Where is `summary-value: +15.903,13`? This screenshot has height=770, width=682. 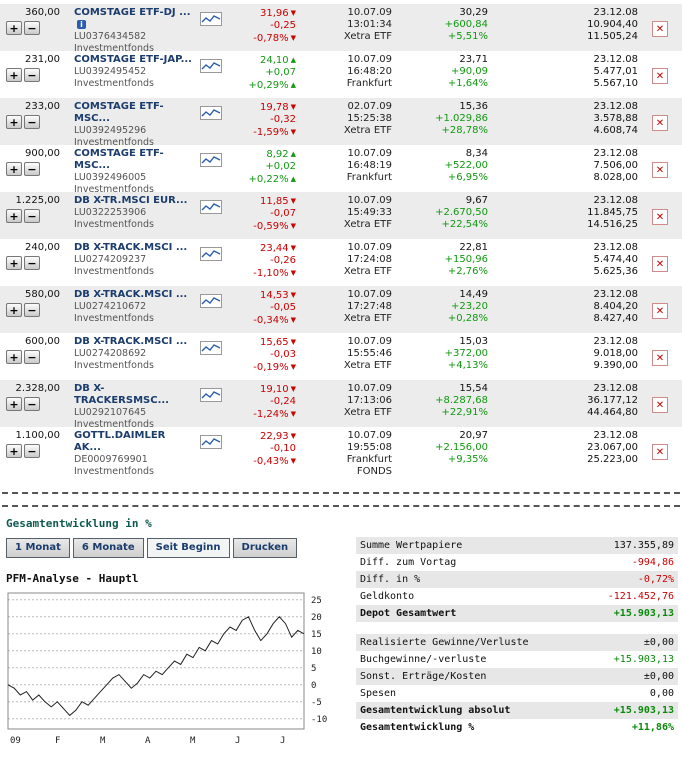
summary-value: +15.903,13 is located at coordinates (643, 659).